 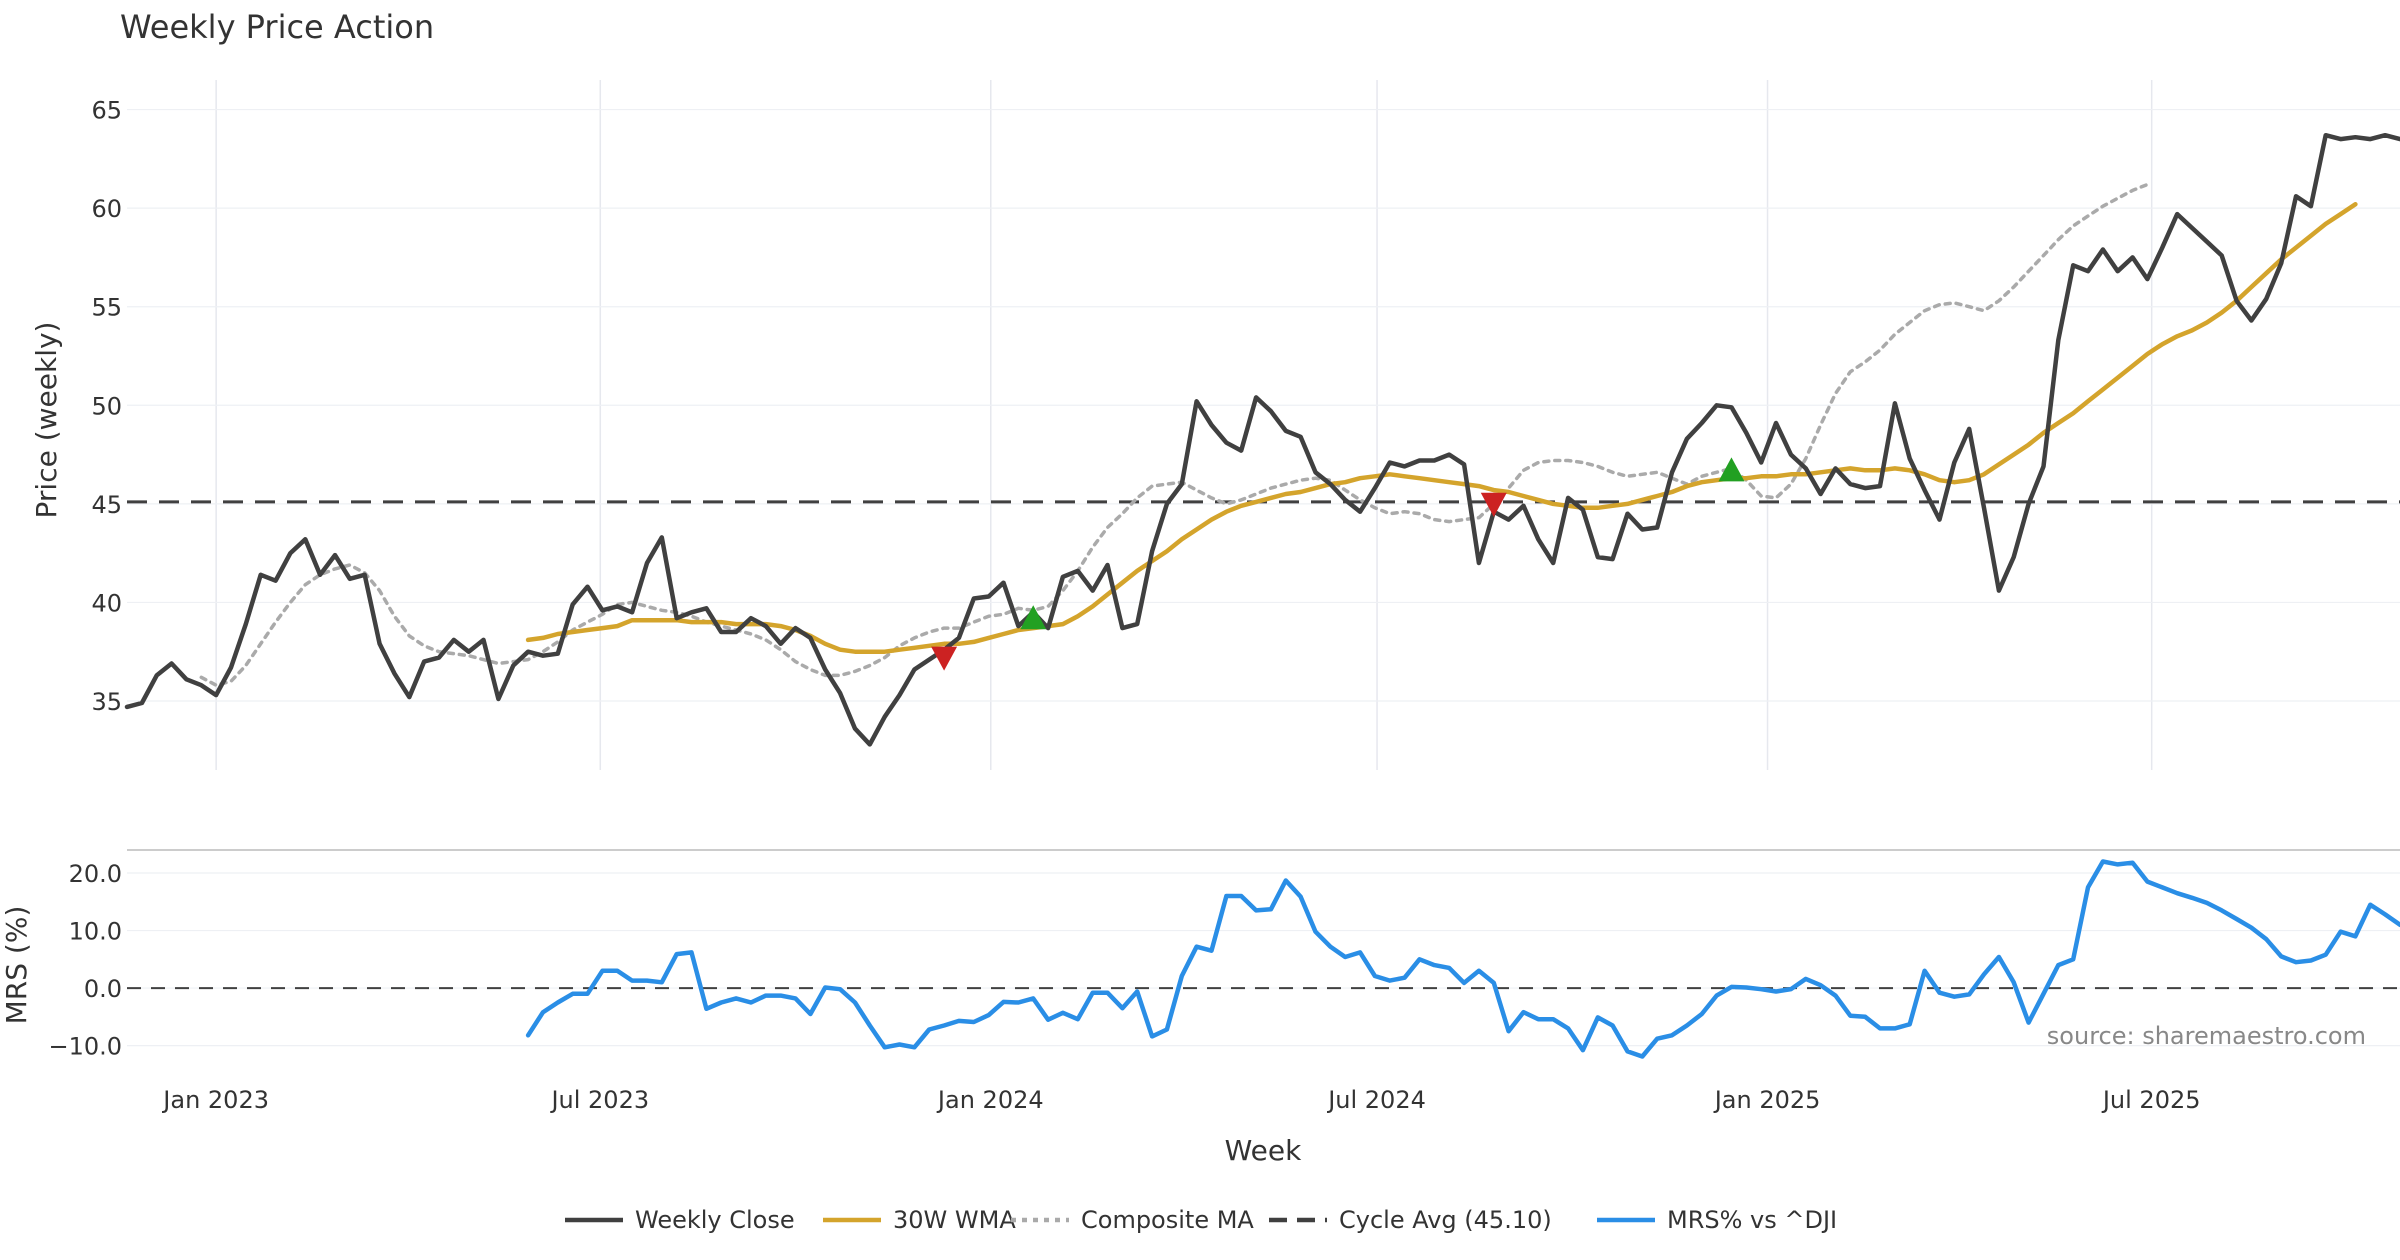 What do you see at coordinates (2206, 1036) in the screenshot?
I see `source-note: source: sharemaestro.com` at bounding box center [2206, 1036].